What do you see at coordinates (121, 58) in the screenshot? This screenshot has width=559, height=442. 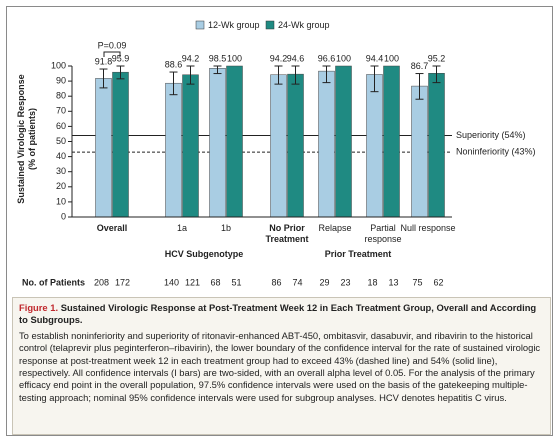 I see `value-label: 95.9` at bounding box center [121, 58].